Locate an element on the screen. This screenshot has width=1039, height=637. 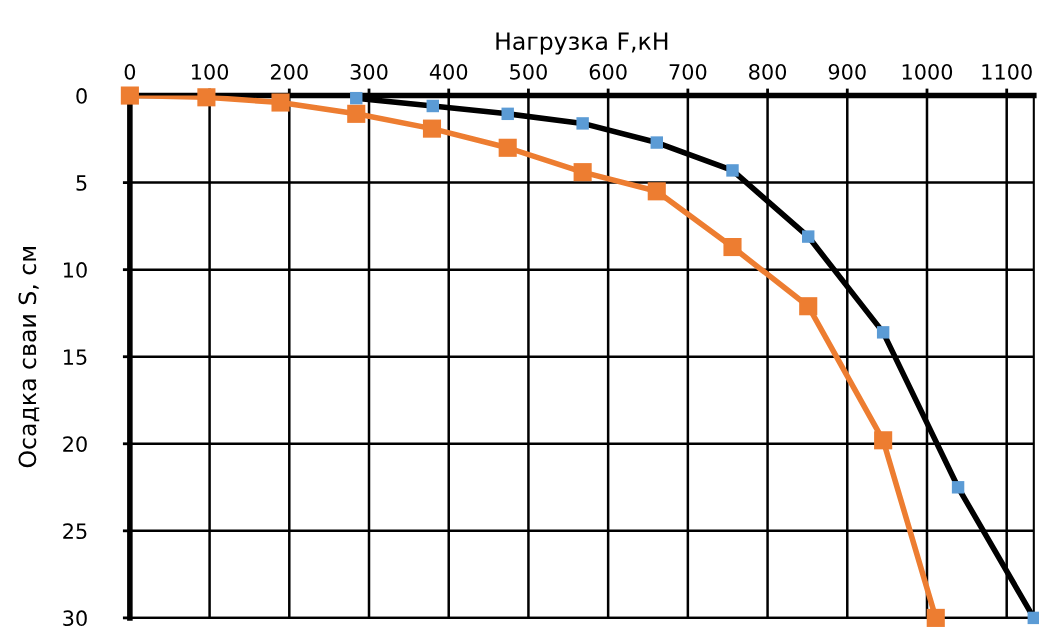
y-tick-label: 10 is located at coordinates (75, 270).